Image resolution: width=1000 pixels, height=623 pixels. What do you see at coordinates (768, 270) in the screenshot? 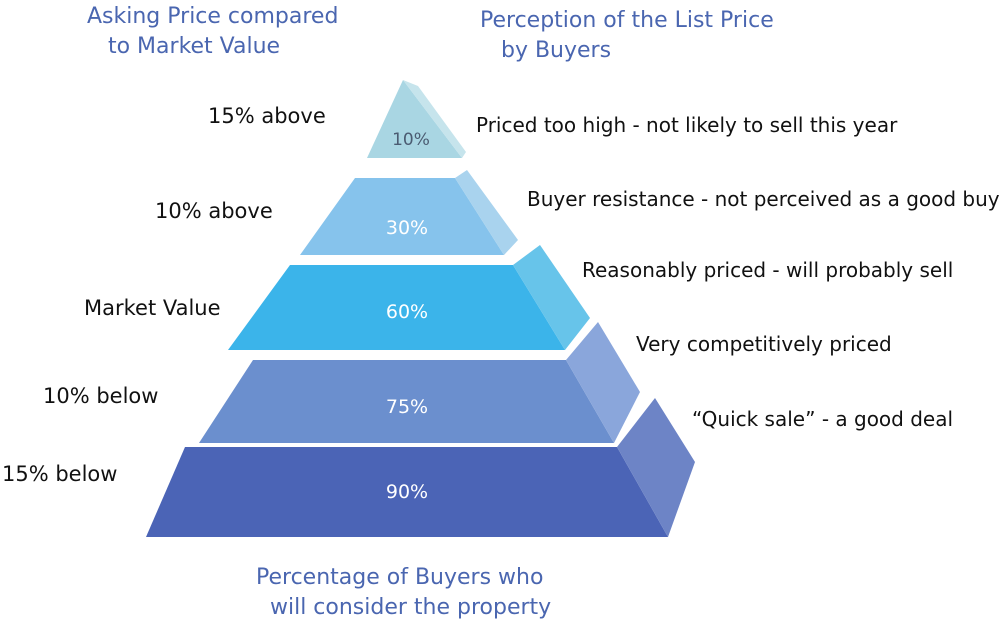
I see `perception-label-tier-3: Reasonably priced - will probably sell` at bounding box center [768, 270].